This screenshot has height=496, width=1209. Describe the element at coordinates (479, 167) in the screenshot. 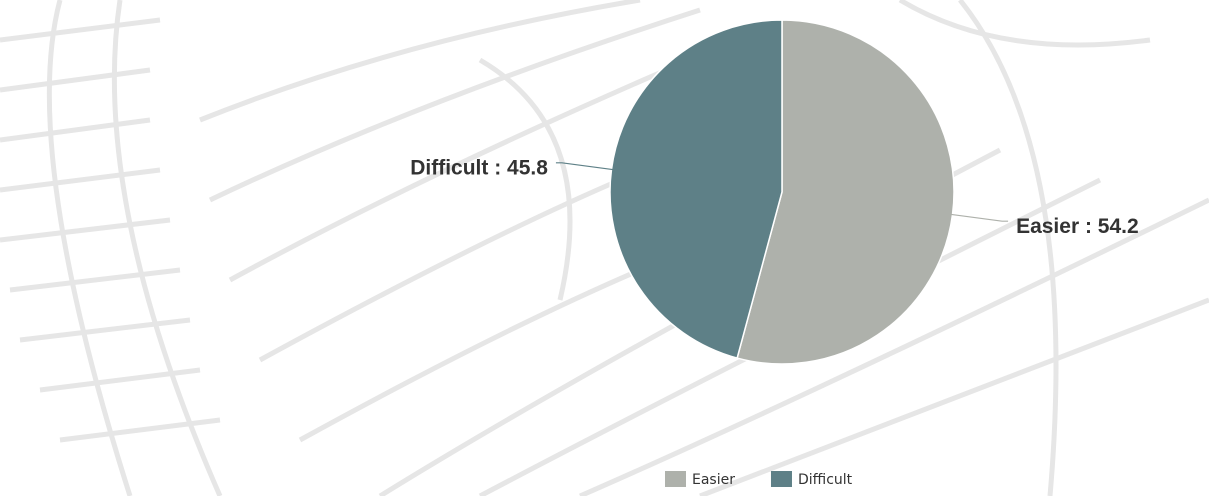

I see `data-label: Difficult : 45.8` at that location.